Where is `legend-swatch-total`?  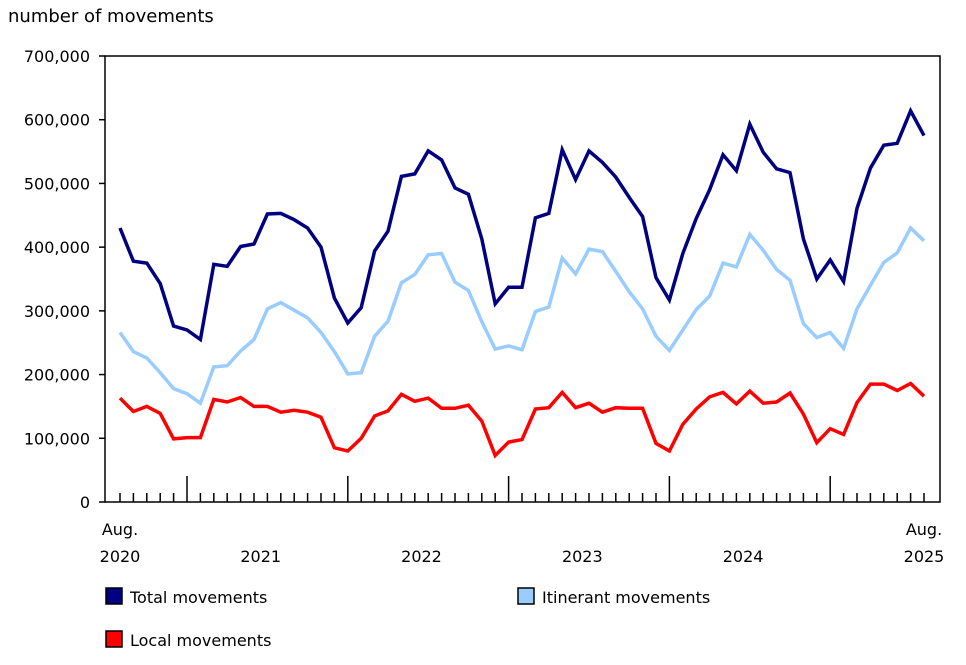
legend-swatch-total is located at coordinates (114, 596).